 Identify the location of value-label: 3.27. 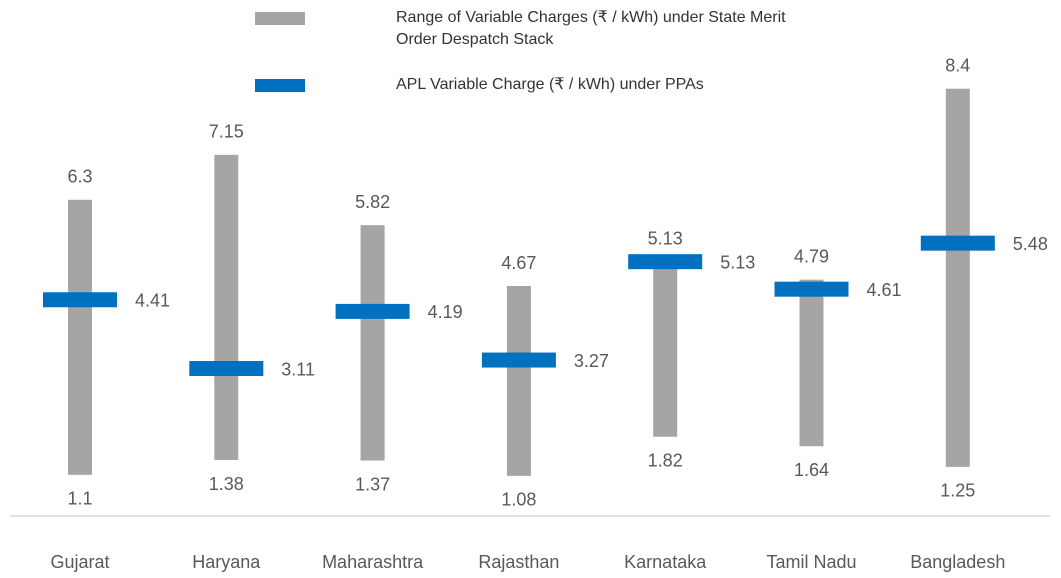
(591, 361).